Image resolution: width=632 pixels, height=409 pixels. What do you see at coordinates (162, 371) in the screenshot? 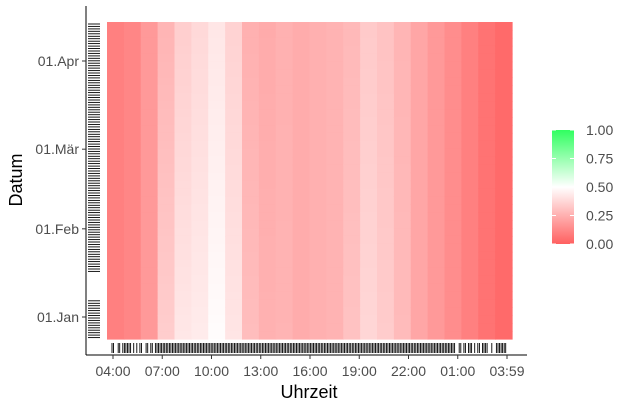
I see `x-tick-label: 07:00` at bounding box center [162, 371].